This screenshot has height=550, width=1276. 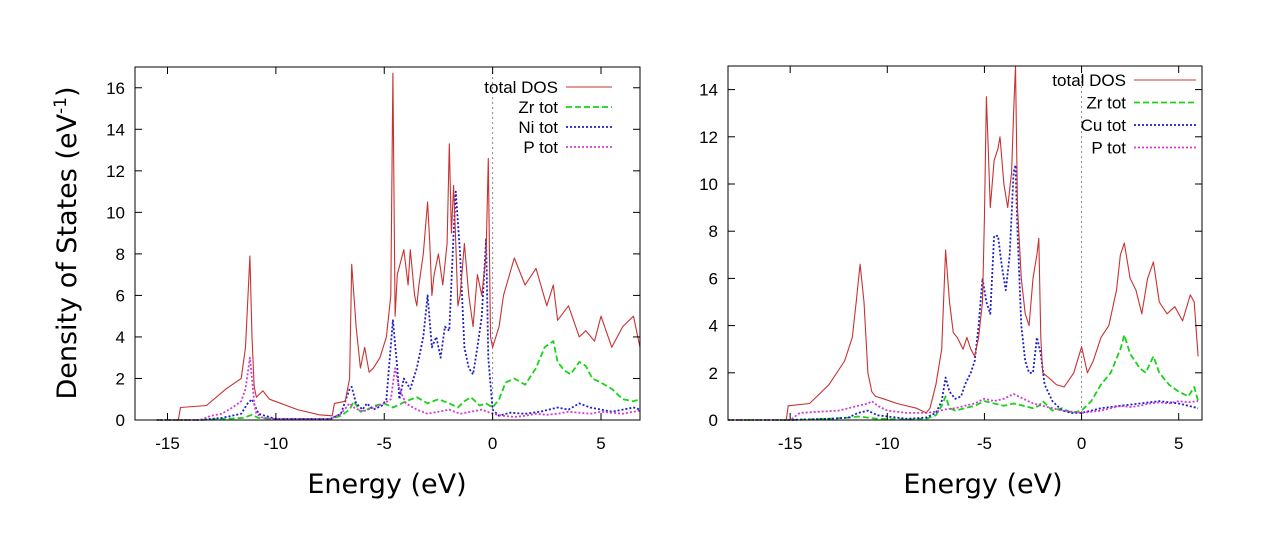 I want to click on right-x-tick-label: -5, so click(x=984, y=443).